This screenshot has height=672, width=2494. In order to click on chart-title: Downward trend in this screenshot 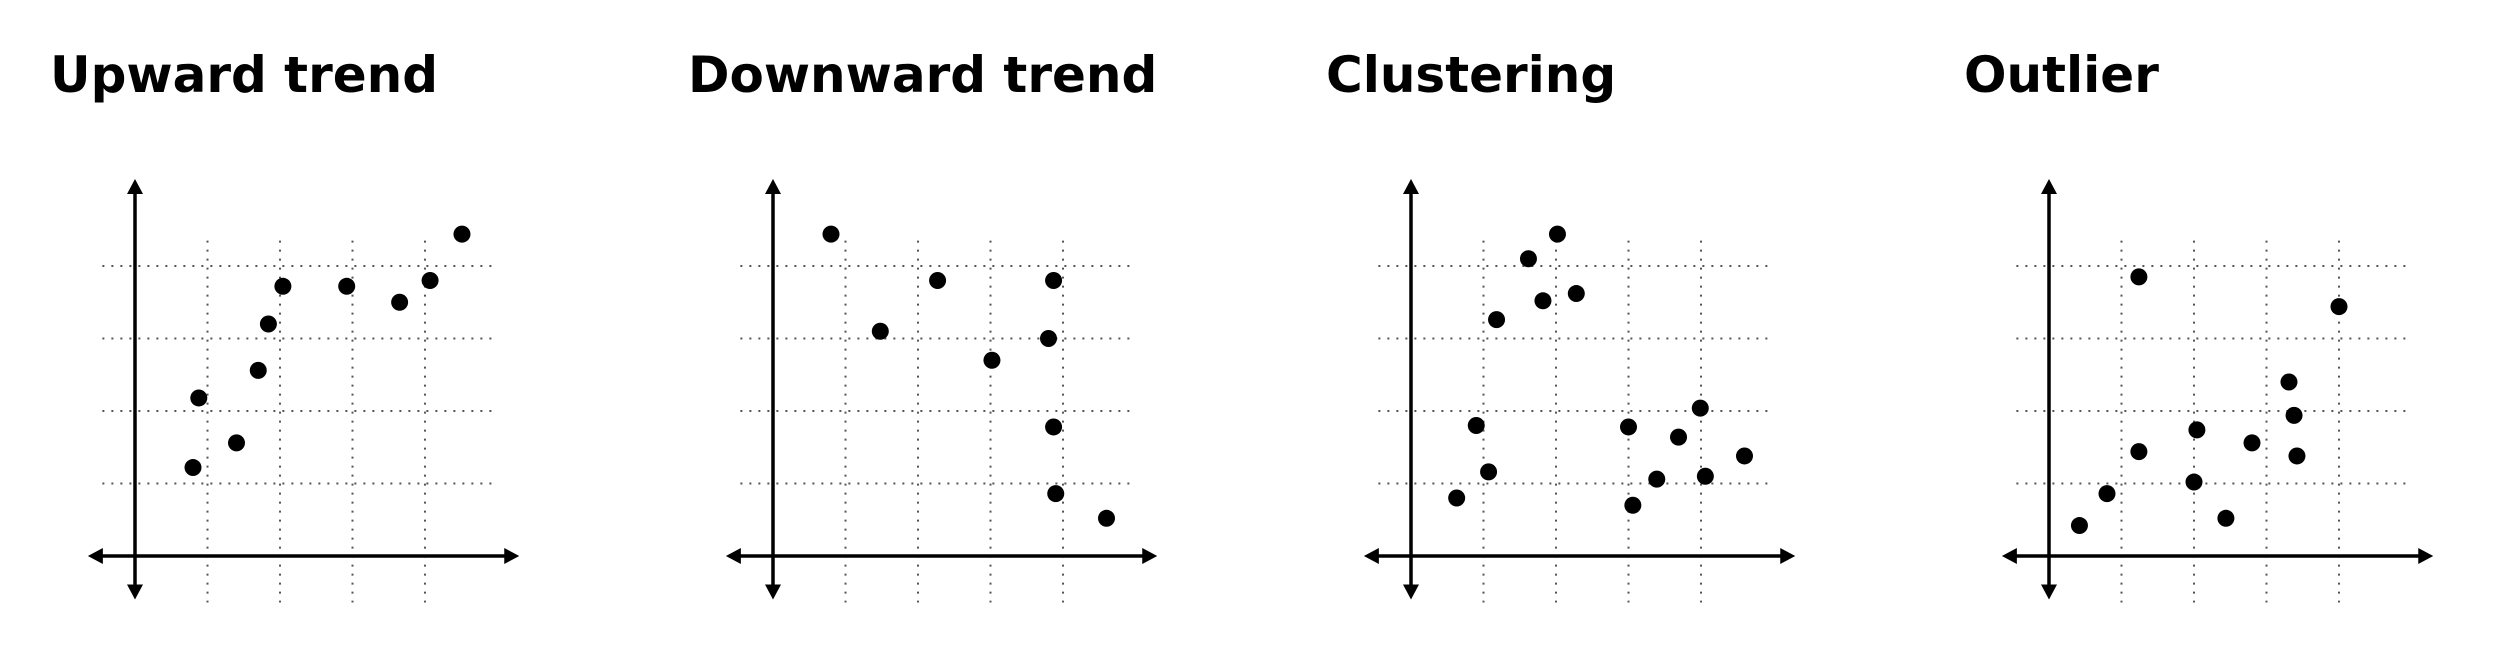, I will do `click(923, 75)`.